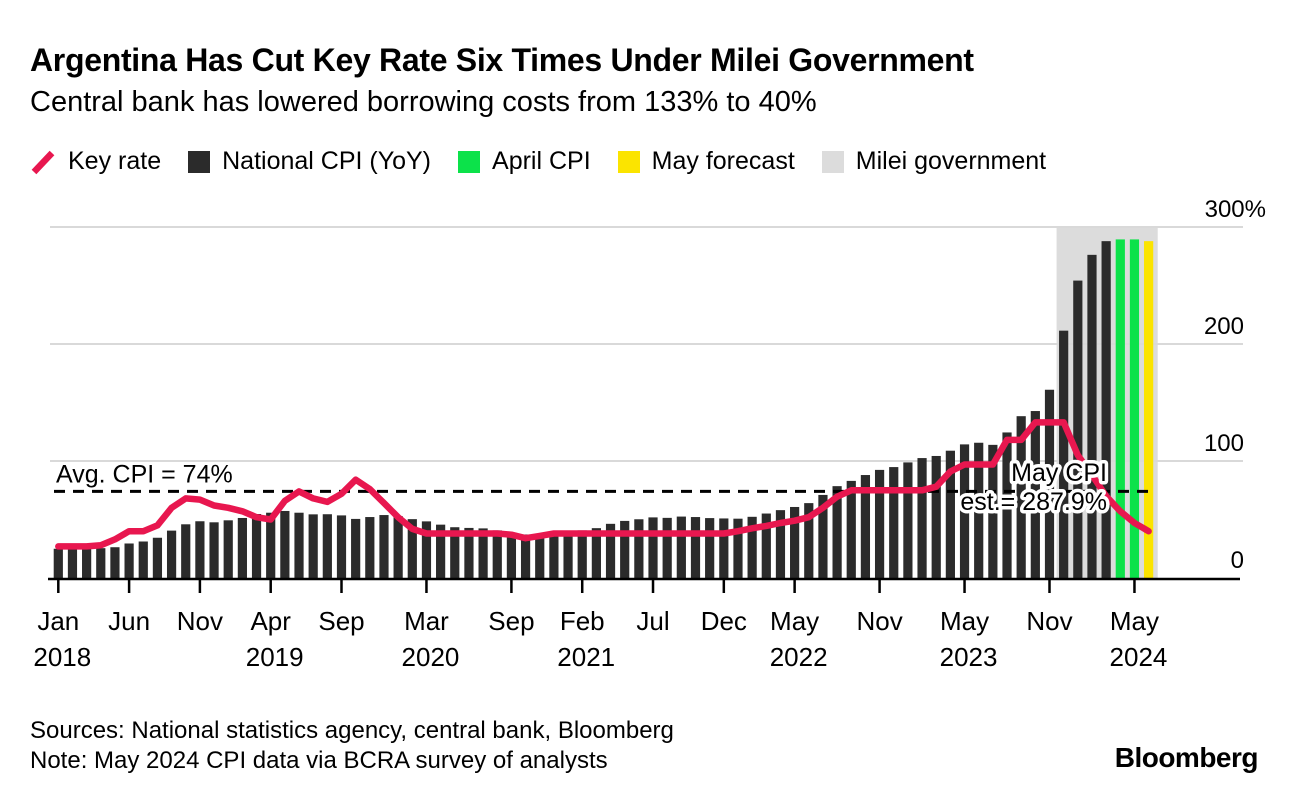 The image size is (1296, 802). What do you see at coordinates (270, 621) in the screenshot?
I see `x-tick-month-label: Apr` at bounding box center [270, 621].